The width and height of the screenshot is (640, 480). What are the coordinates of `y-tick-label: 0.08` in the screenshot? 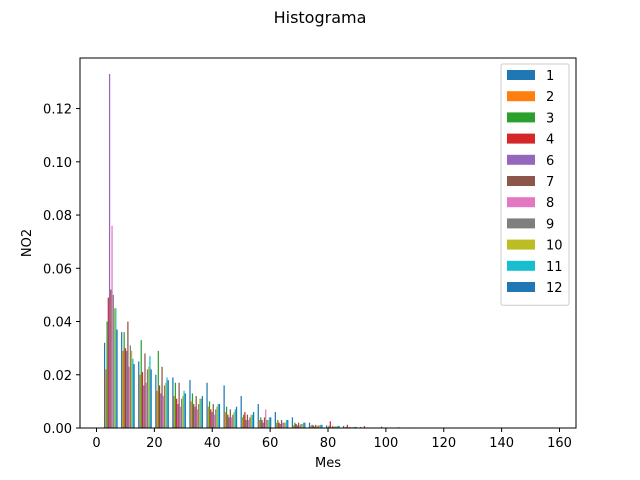 It's located at (57, 216).